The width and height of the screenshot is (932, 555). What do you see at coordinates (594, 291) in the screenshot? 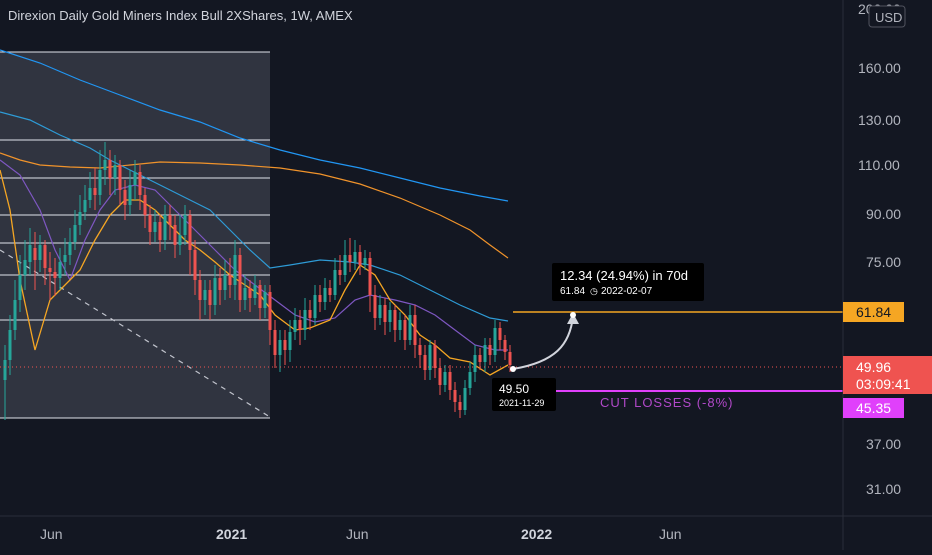
I see `clock-icon: ◷` at bounding box center [594, 291].